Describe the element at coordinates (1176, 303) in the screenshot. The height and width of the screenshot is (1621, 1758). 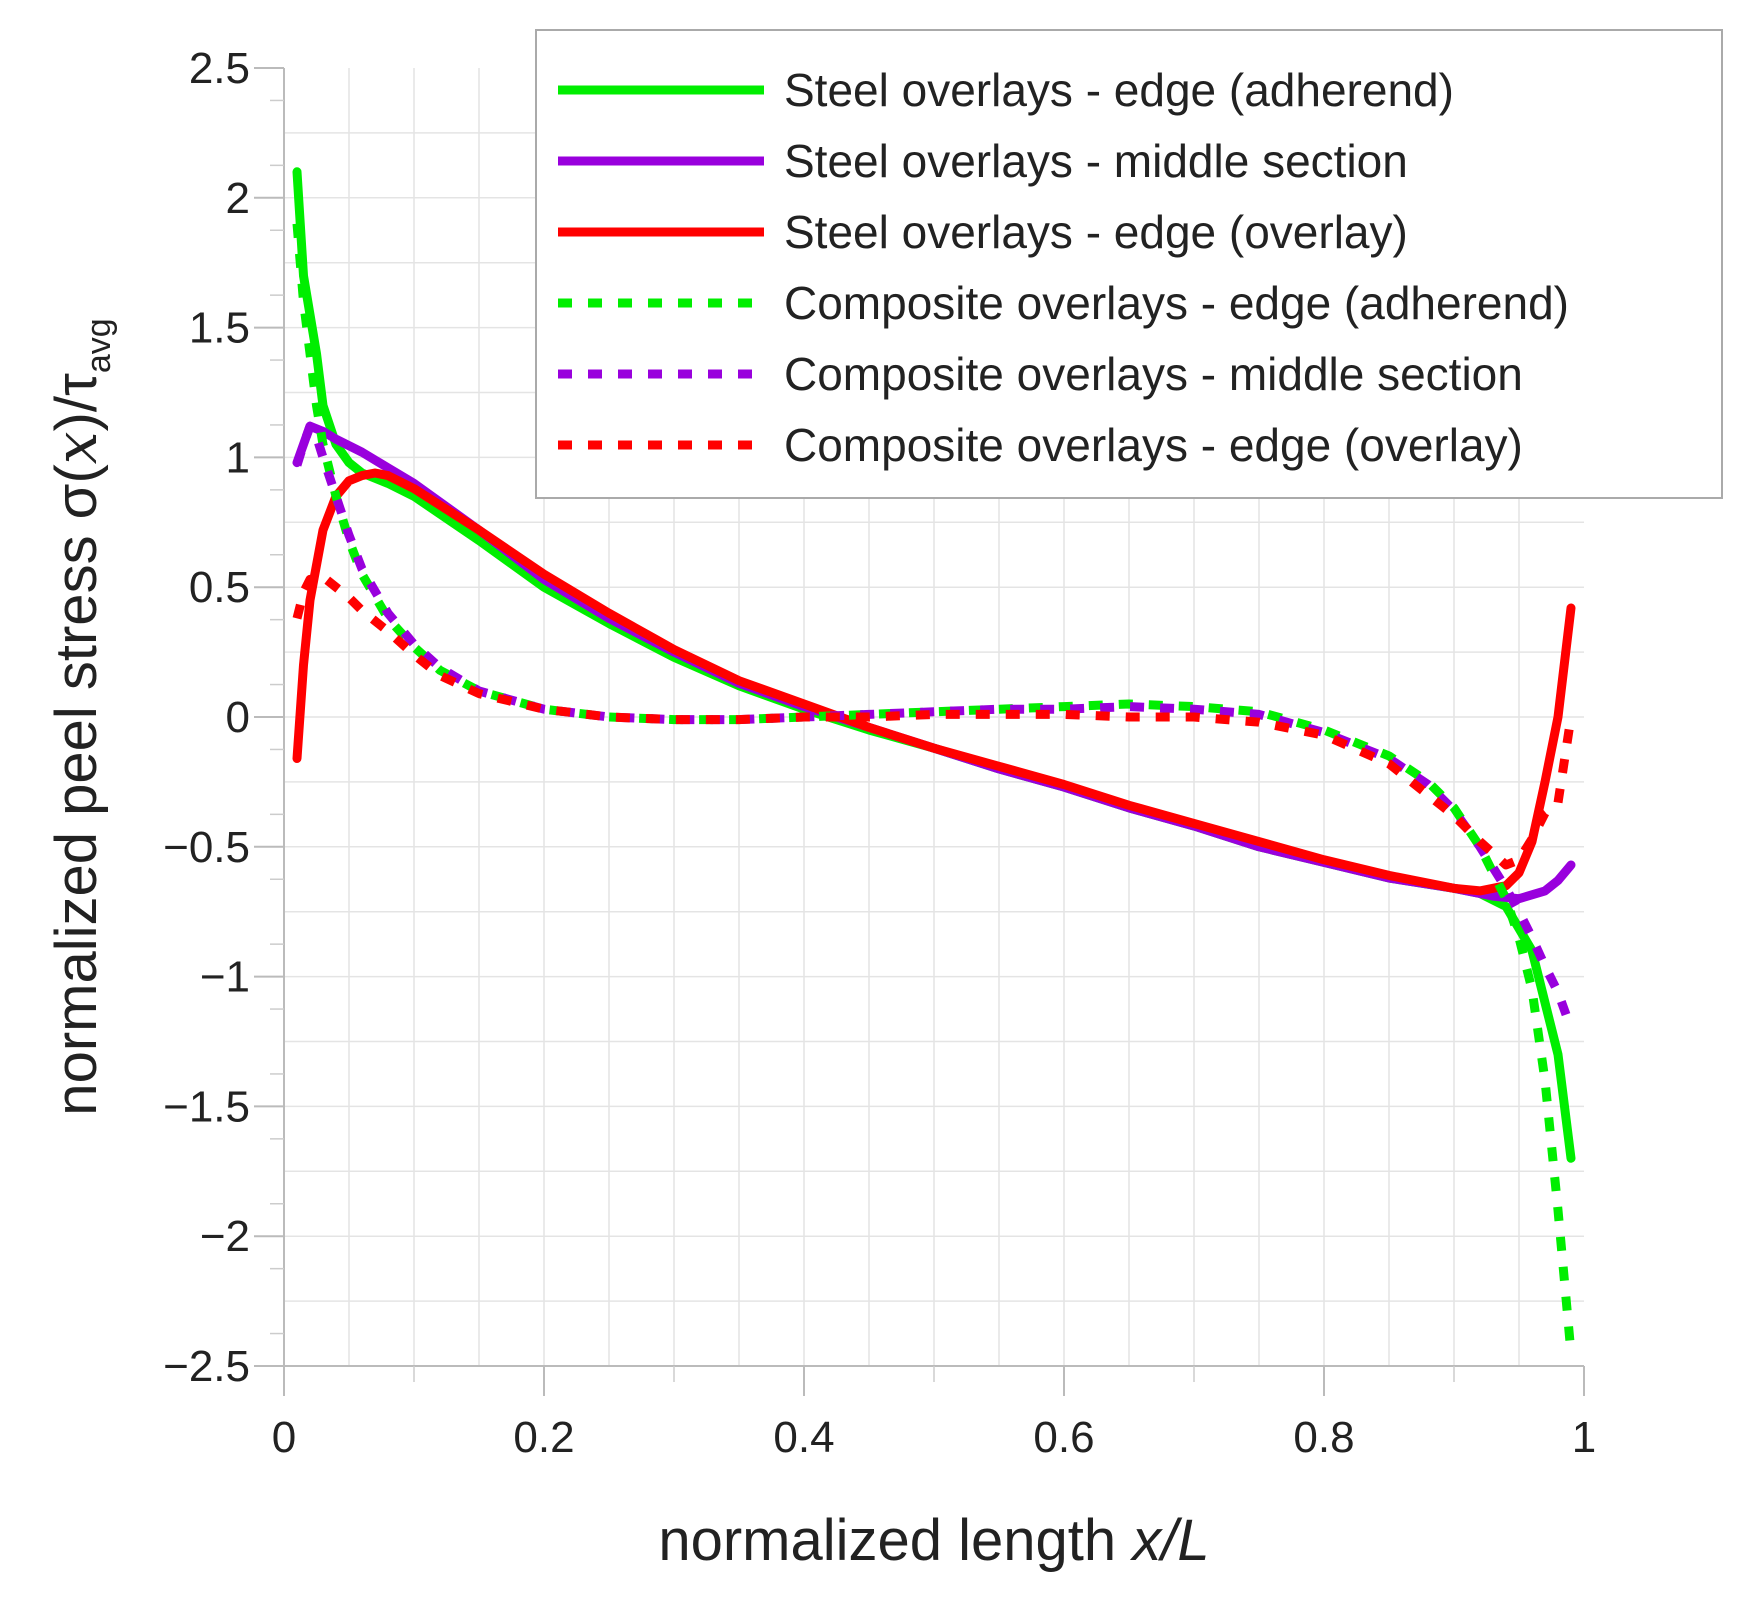
I see `legend-label: Composite overlays - edge (adherend)` at that location.